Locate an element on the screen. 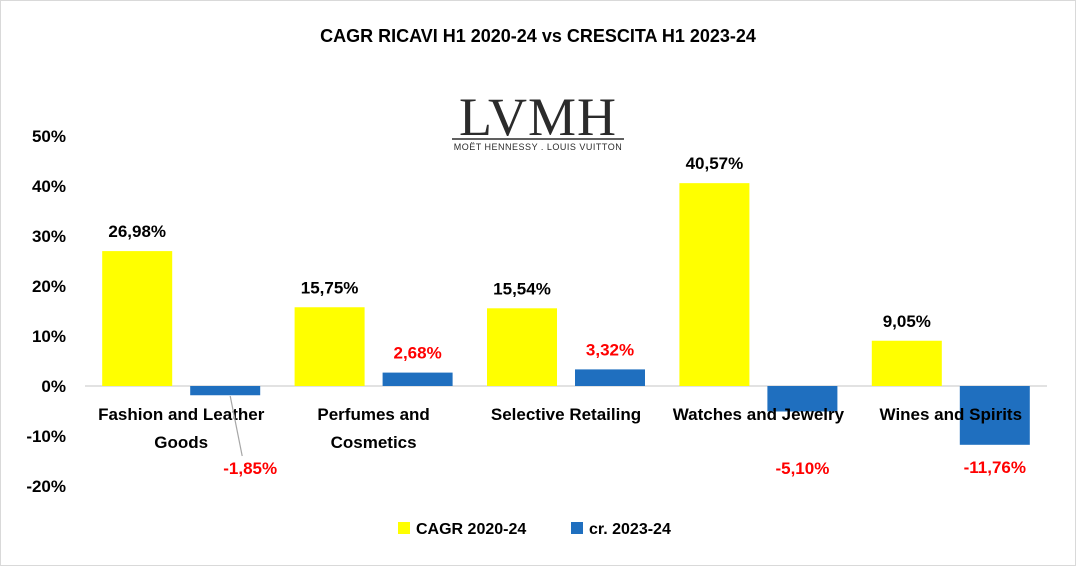 This screenshot has width=1076, height=566. category-label: Watches and Jewelry is located at coordinates (759, 414).